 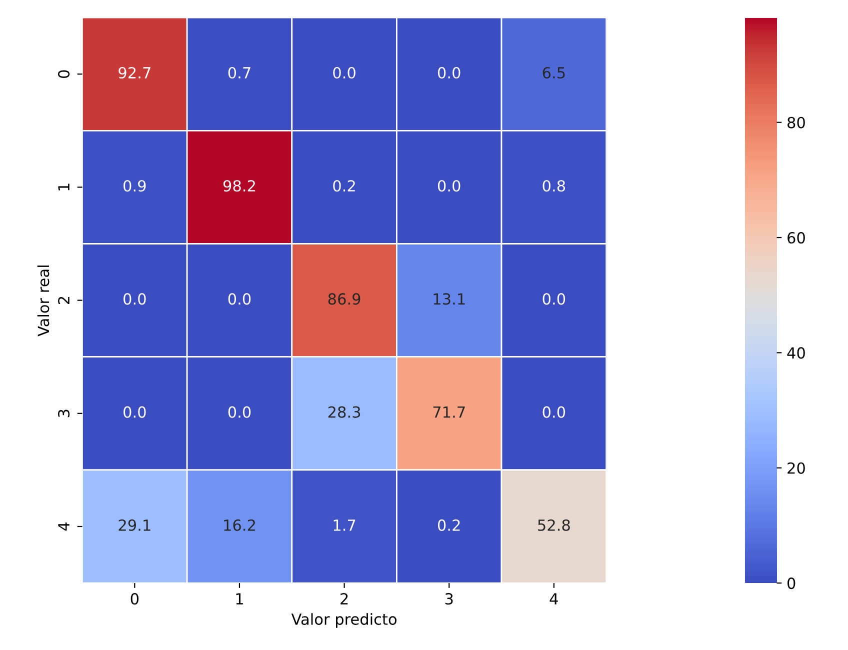 What do you see at coordinates (344, 299) in the screenshot?
I see `data-label: 86.9` at bounding box center [344, 299].